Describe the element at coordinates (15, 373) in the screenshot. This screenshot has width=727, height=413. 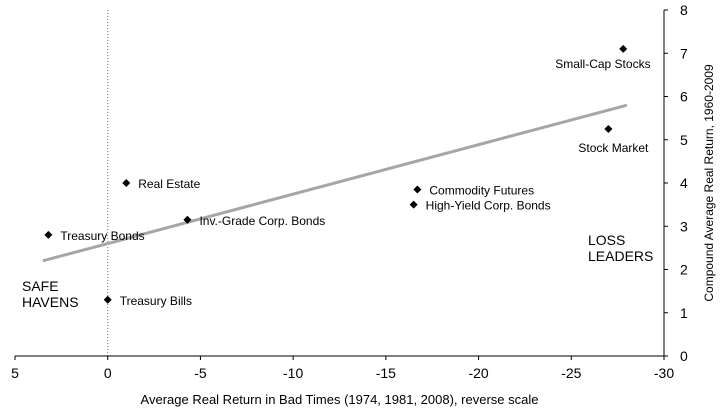
I see `x-tick-label: 5` at that location.